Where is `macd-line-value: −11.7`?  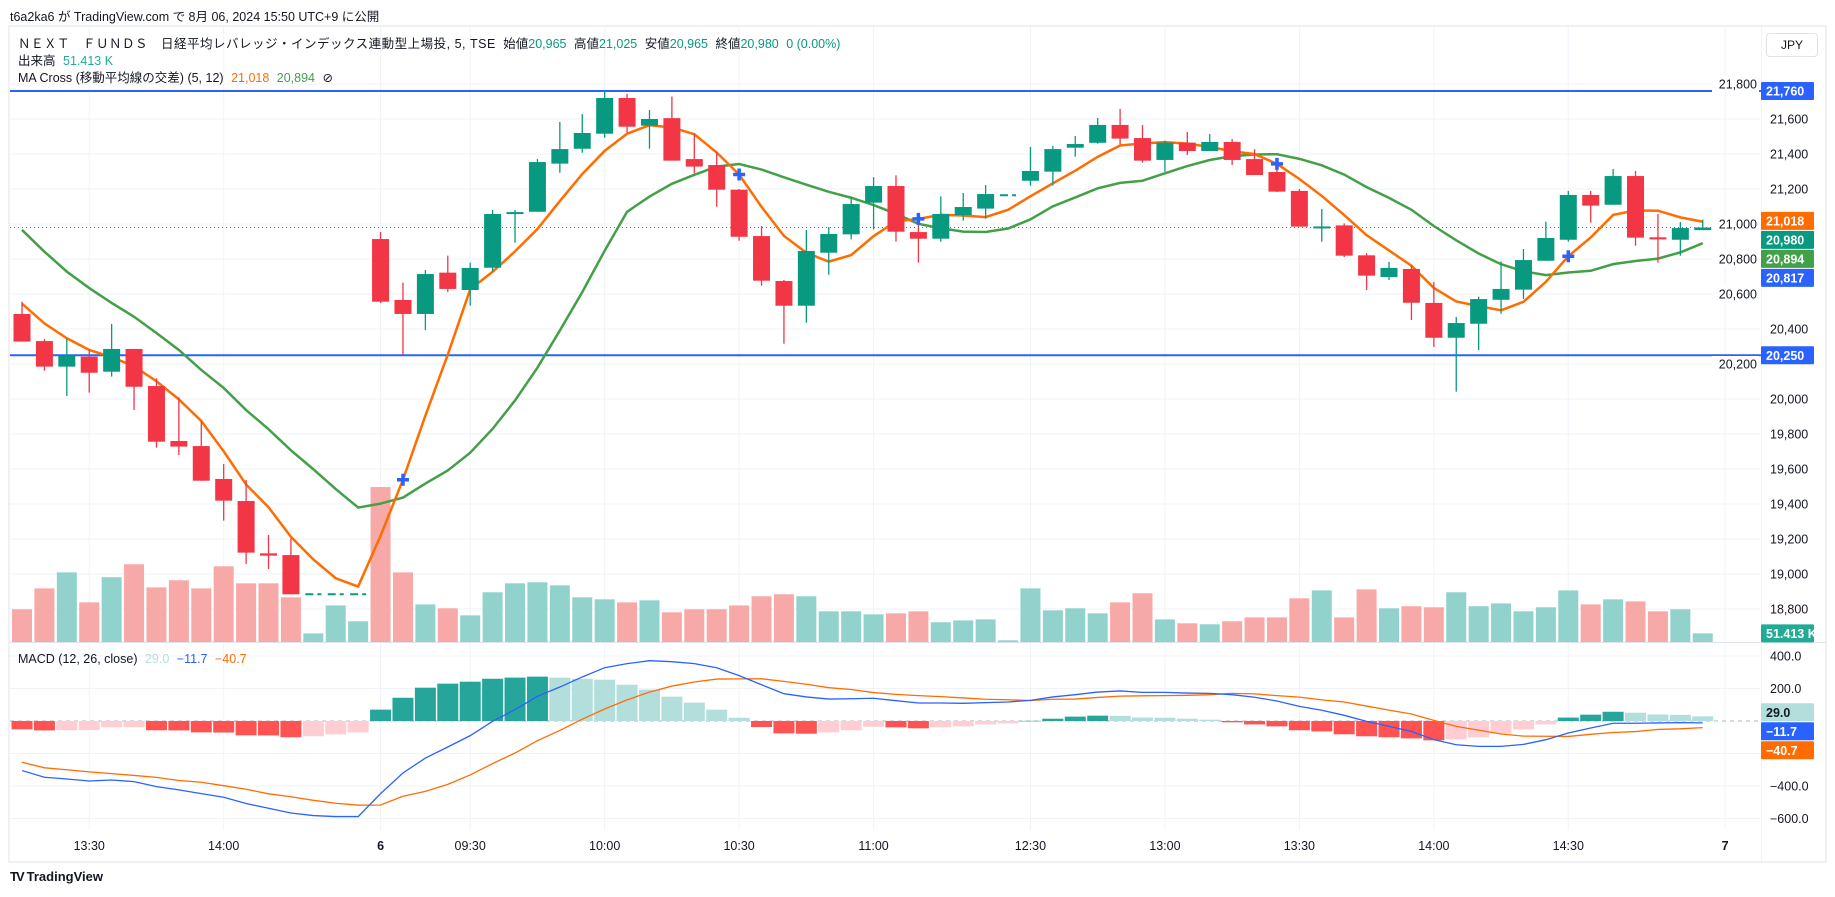 macd-line-value: −11.7 is located at coordinates (192, 659).